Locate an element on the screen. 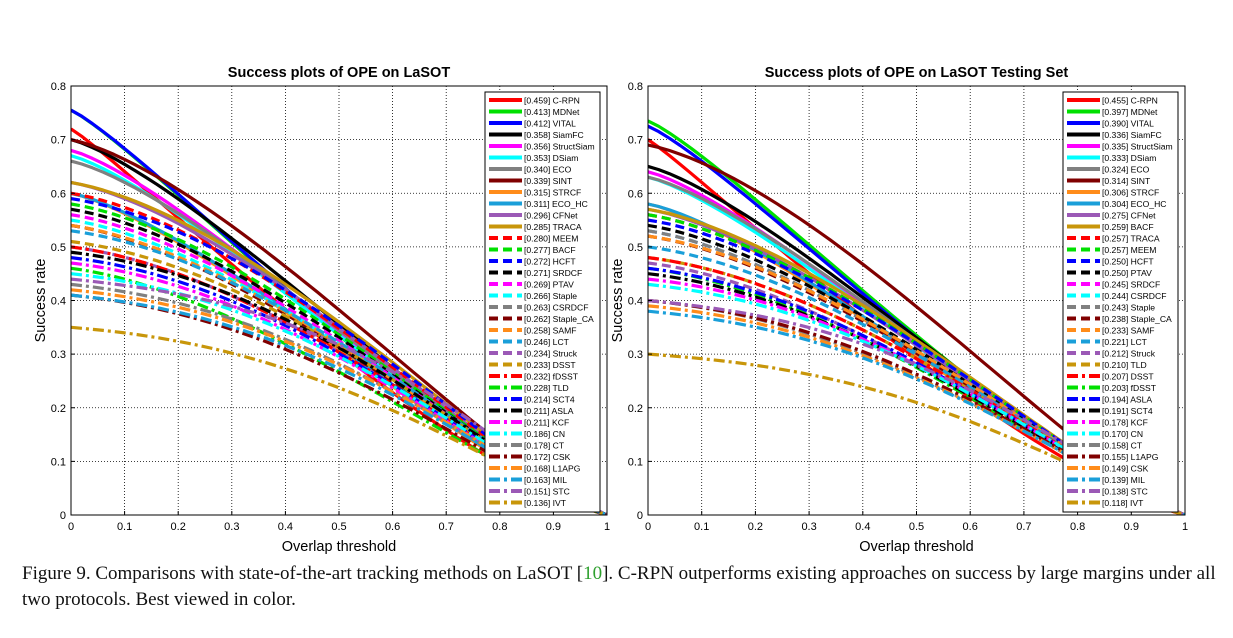  legend-entry: [0.233] SAMF is located at coordinates (1128, 331).